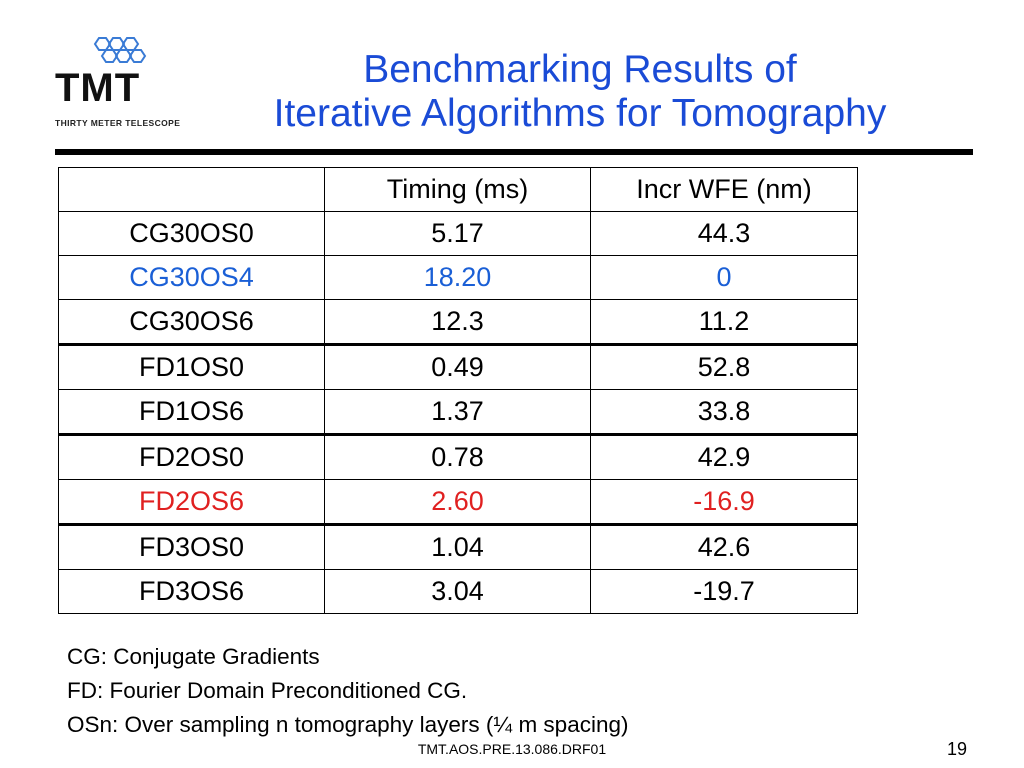  I want to click on note-line: FD: Fourier Domain Preconditioned CG., so click(267, 690).